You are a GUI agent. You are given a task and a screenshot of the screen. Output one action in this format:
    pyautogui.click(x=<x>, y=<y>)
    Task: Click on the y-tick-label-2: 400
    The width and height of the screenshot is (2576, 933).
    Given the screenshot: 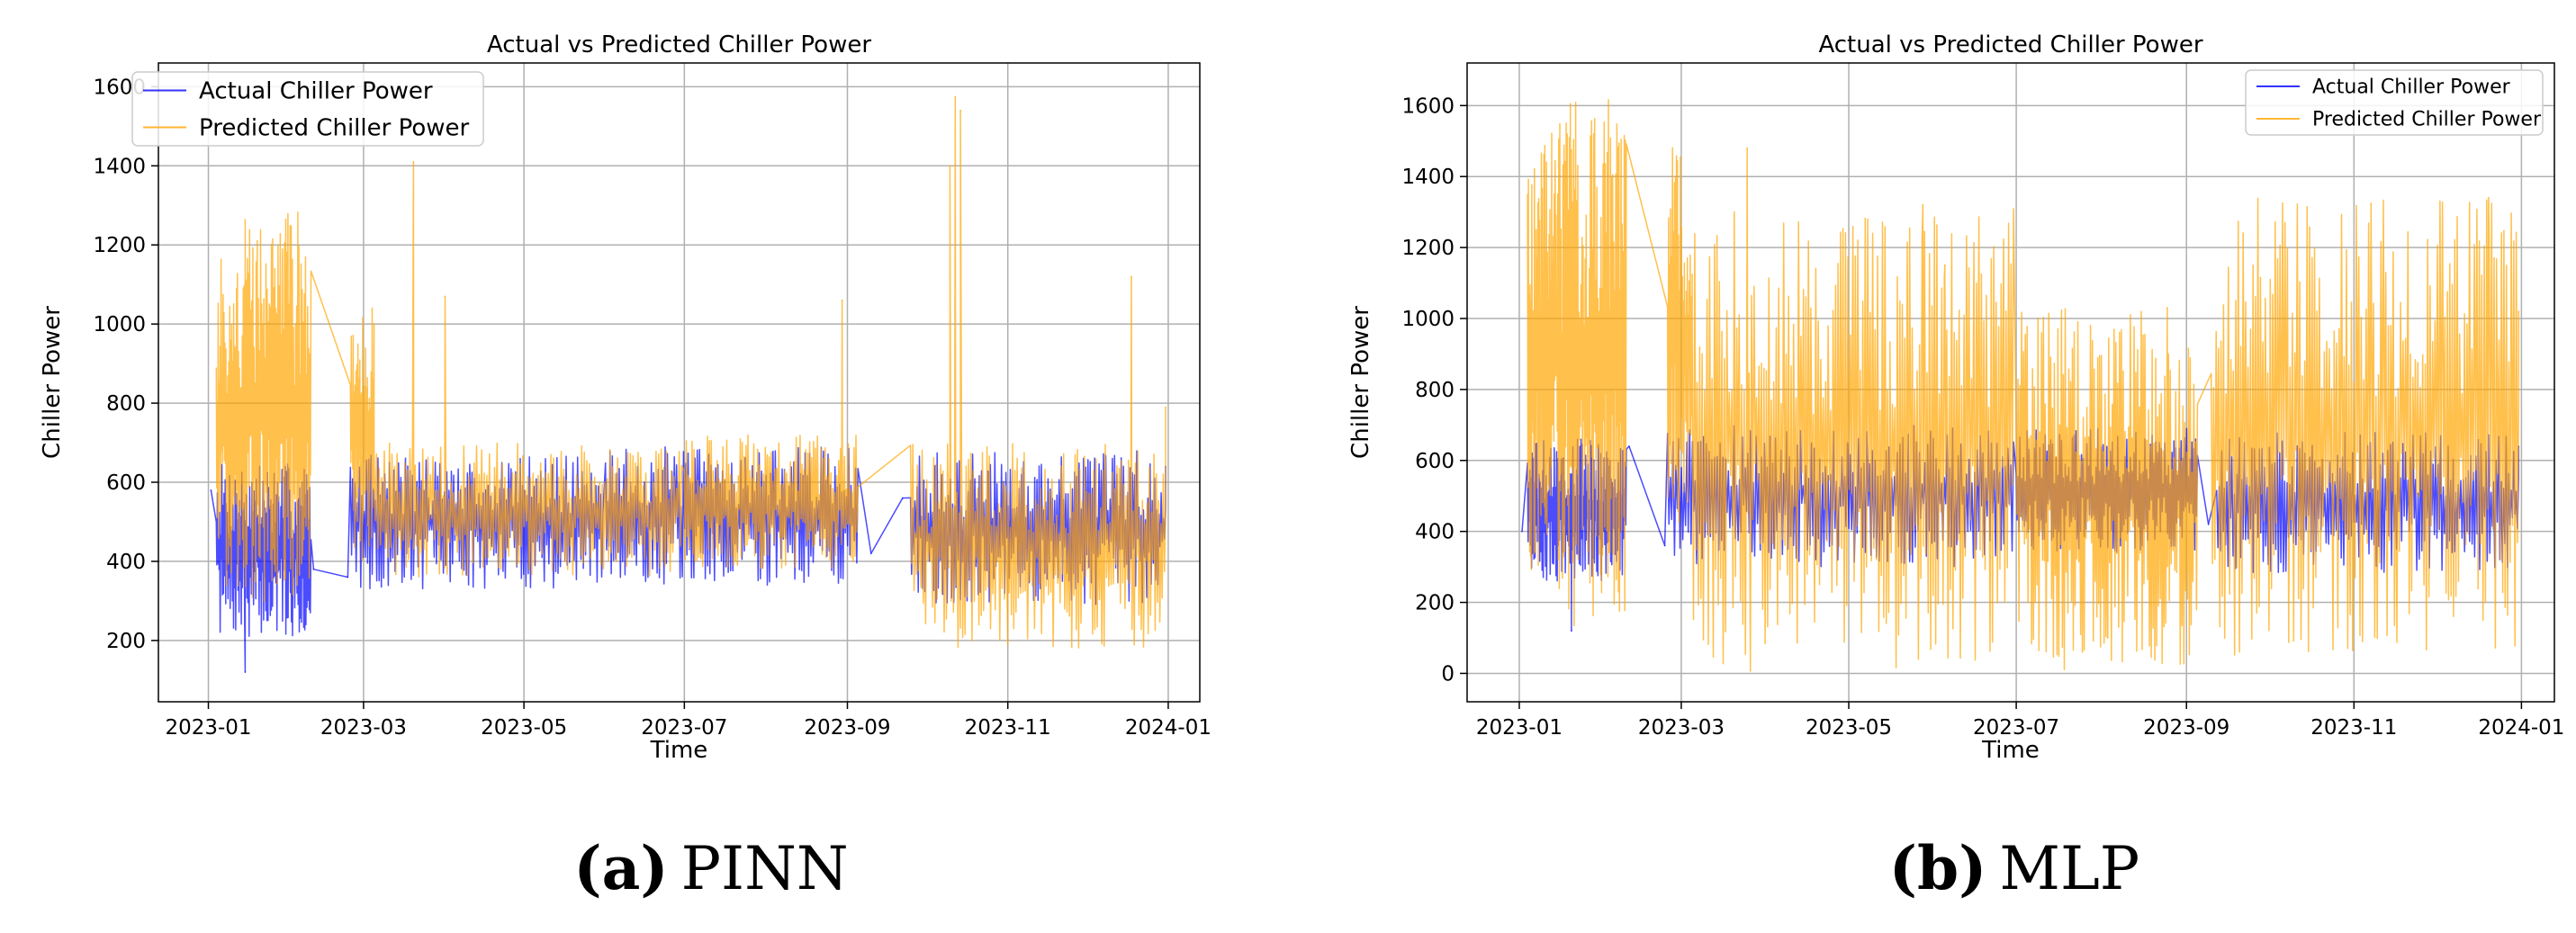 What is the action you would take?
    pyautogui.click(x=1435, y=532)
    